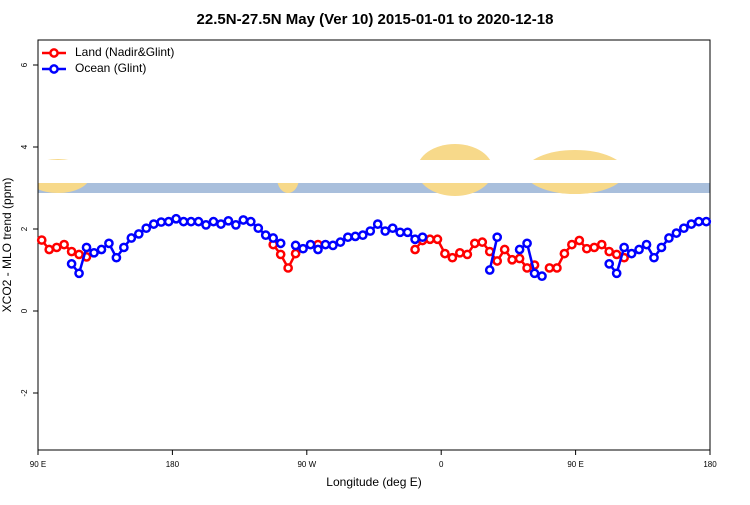 The image size is (750, 505). What do you see at coordinates (373, 482) in the screenshot?
I see `x-axis-label: Longitude (deg E)` at bounding box center [373, 482].